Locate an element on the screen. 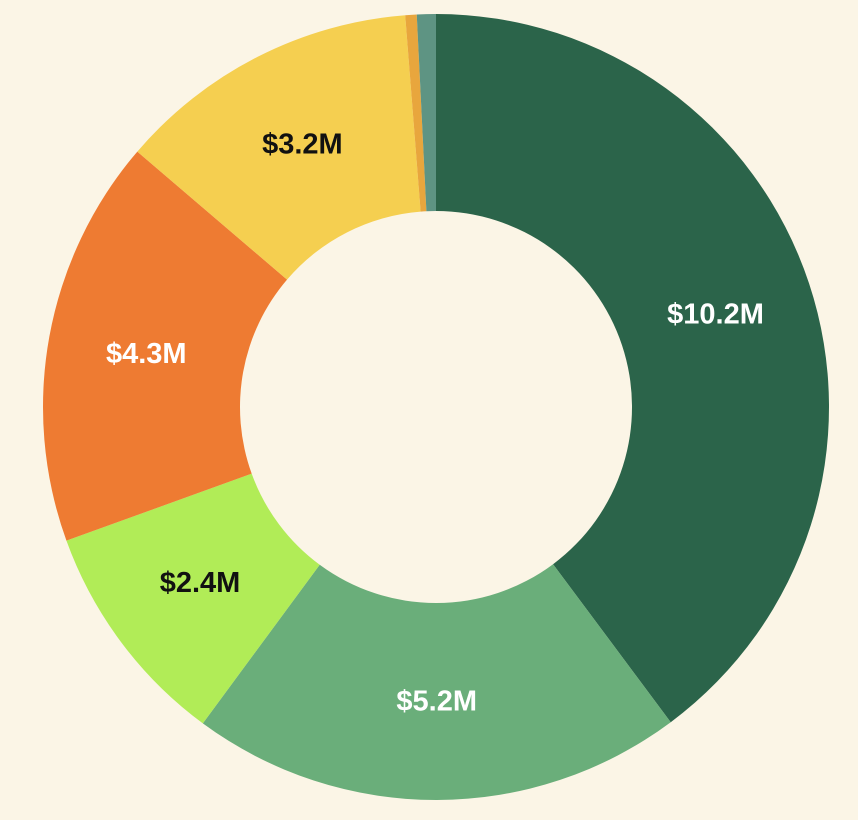 This screenshot has height=820, width=858. slice-label-4: $3.2M is located at coordinates (302, 145).